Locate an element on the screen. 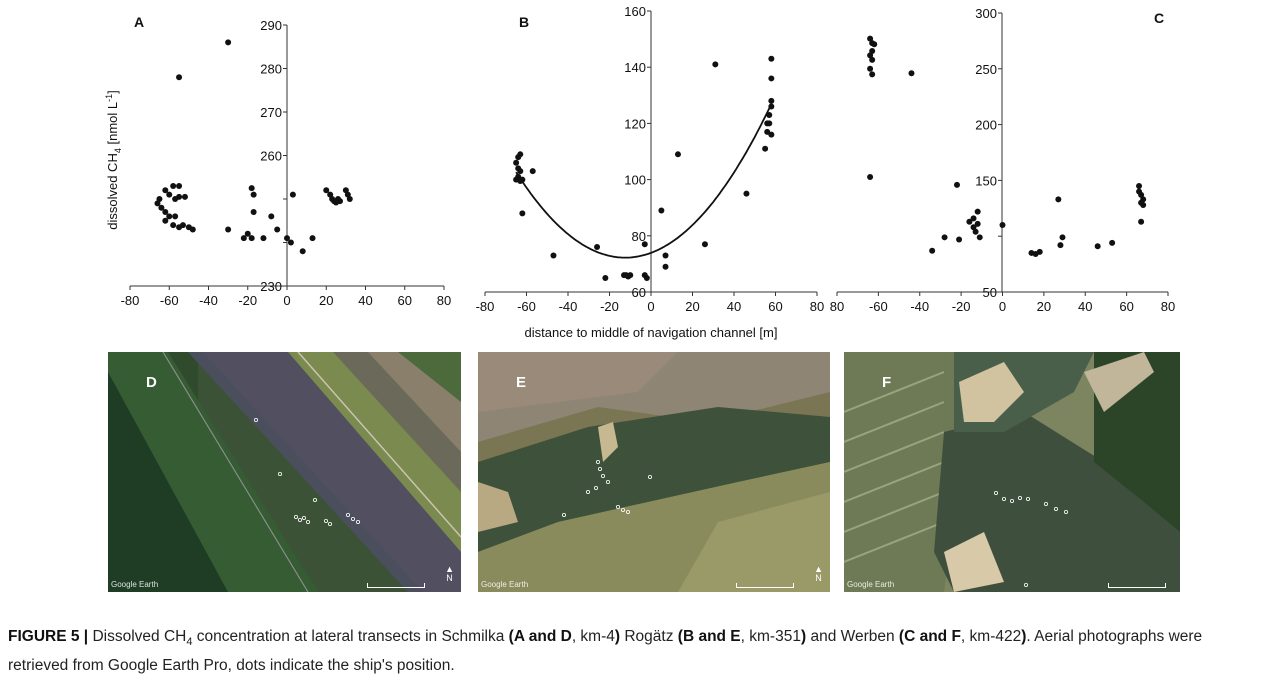  caption-bold: ) is located at coordinates (617, 636).